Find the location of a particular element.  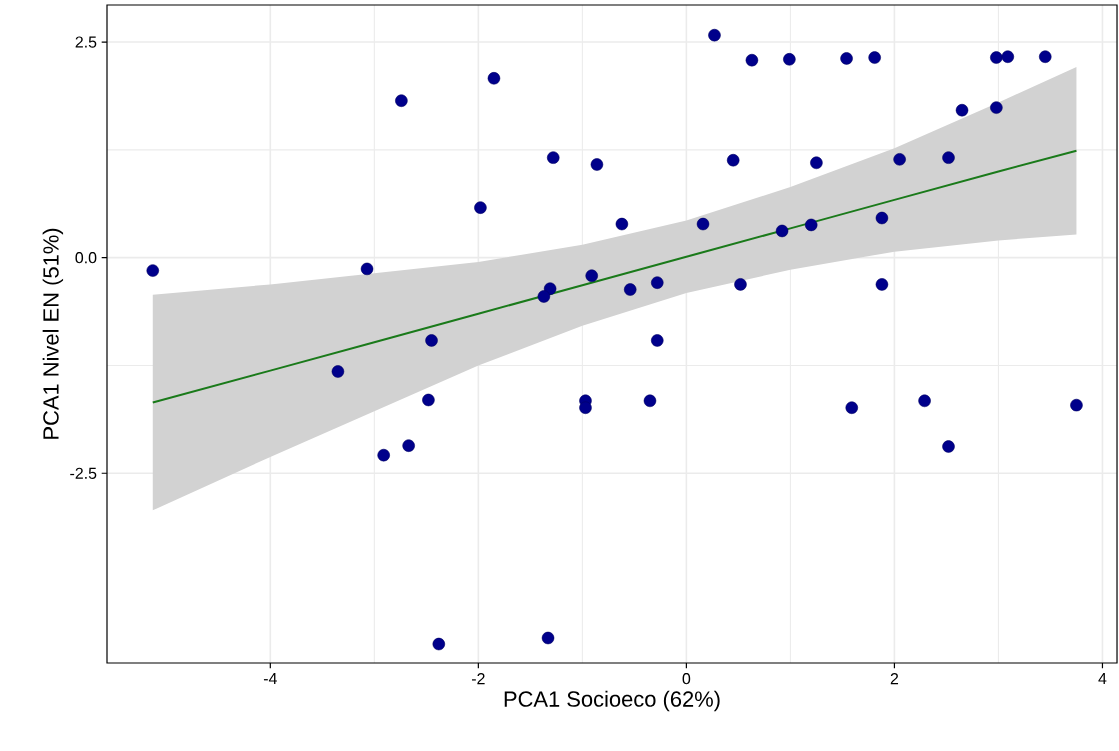

x-tick-label: 2 is located at coordinates (894, 679).